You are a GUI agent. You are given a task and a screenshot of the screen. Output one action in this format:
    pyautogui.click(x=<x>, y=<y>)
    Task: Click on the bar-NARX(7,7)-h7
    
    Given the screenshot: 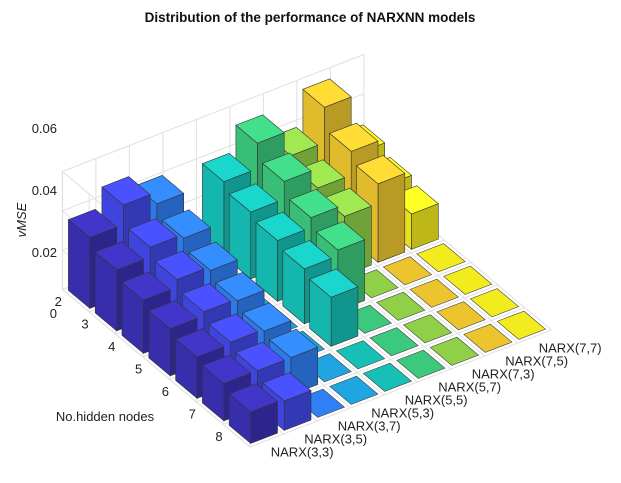 What is the action you would take?
    pyautogui.click(x=494, y=303)
    